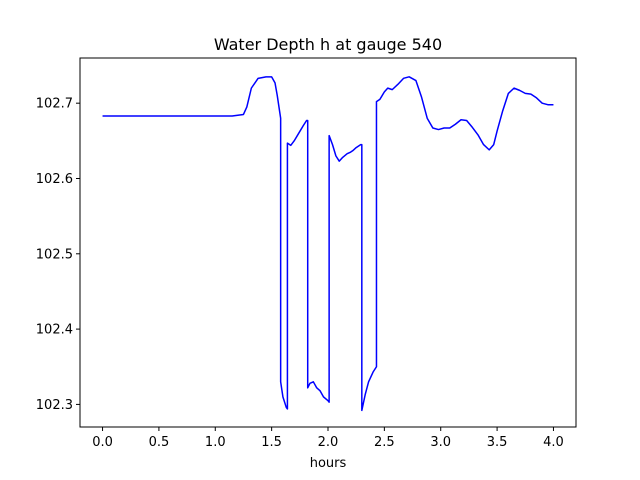 The image size is (640, 480). Describe the element at coordinates (328, 44) in the screenshot. I see `chart-title: Water Depth h at gauge 540` at that location.